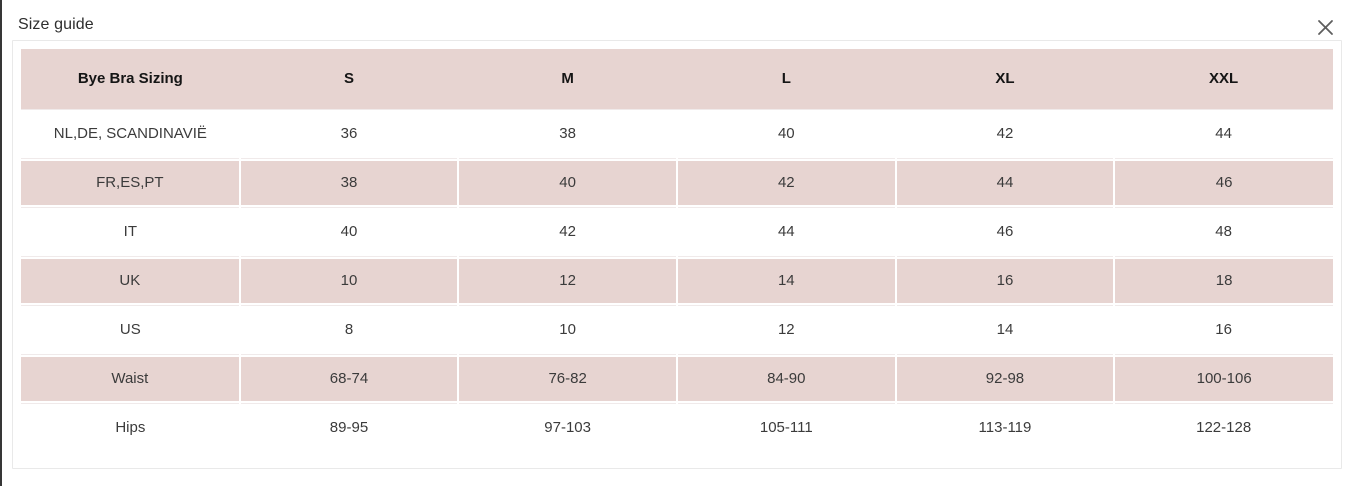 The height and width of the screenshot is (486, 1352). Describe the element at coordinates (131, 280) in the screenshot. I see `row-label: UK` at that location.